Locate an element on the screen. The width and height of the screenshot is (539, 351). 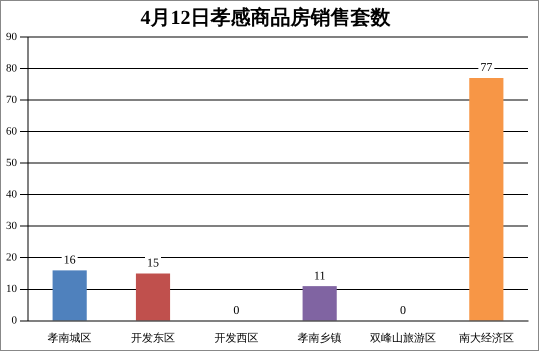
y-tick-label: 20 is located at coordinates (12, 258).